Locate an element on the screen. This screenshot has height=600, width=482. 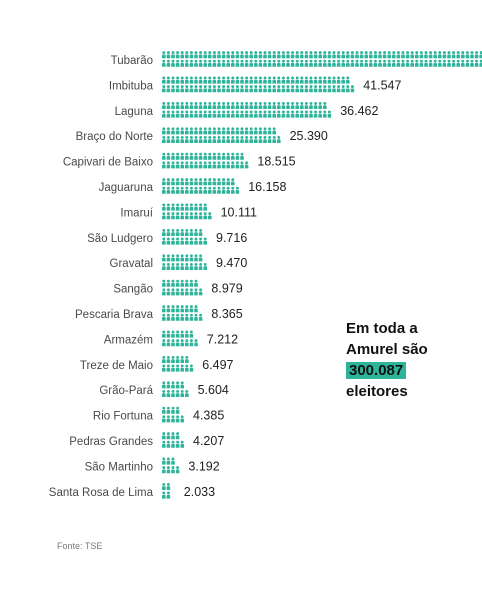
category-label: Braço do Norte is located at coordinates (114, 137).